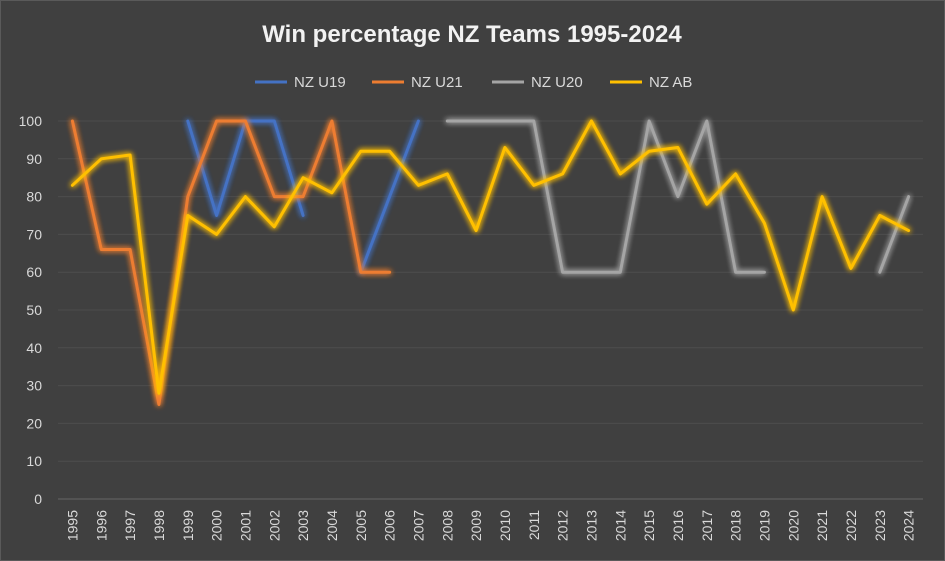  Describe the element at coordinates (34, 234) in the screenshot. I see `y-tick-label: 70` at that location.